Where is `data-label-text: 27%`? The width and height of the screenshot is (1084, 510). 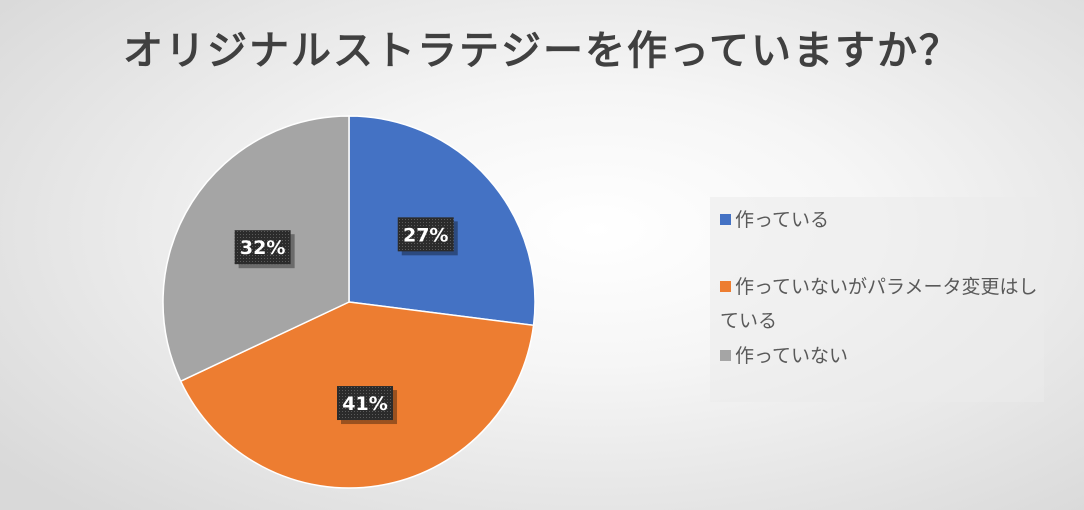 data-label-text: 27% is located at coordinates (425, 235).